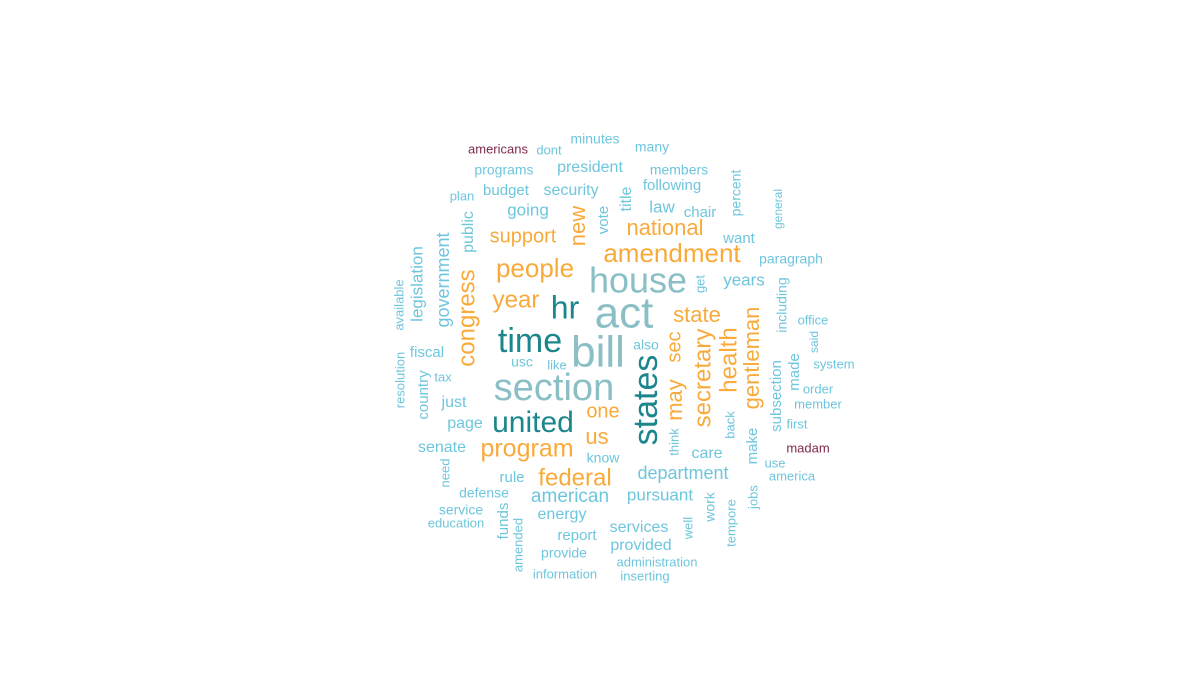 The image size is (1200, 700). What do you see at coordinates (626, 198) in the screenshot?
I see `word-title: title` at bounding box center [626, 198].